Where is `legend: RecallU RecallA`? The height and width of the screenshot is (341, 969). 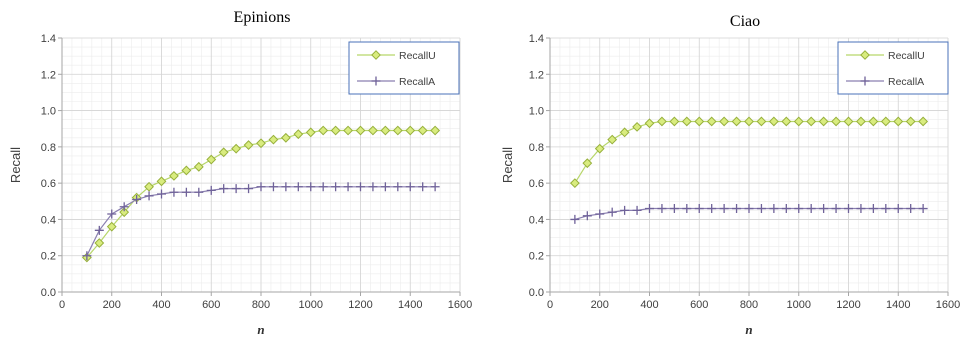 legend: RecallU RecallA is located at coordinates (893, 68).